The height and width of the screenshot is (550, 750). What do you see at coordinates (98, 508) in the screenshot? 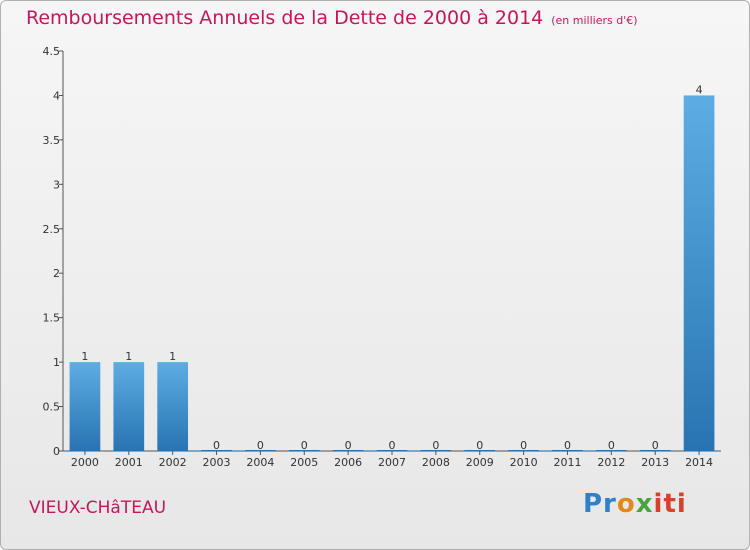
I see `place-name: VIEUX-CHâTEAU` at bounding box center [98, 508].